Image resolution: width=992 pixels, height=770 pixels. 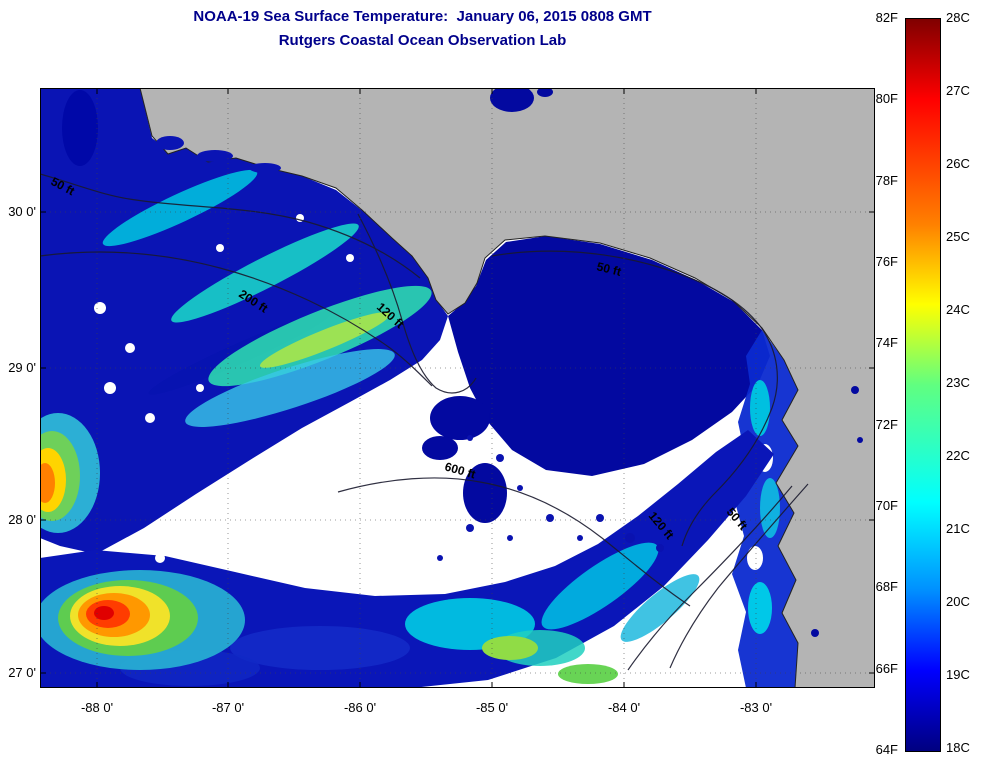 What do you see at coordinates (492, 707) in the screenshot?
I see `x-tick-85: -85 0'` at bounding box center [492, 707].